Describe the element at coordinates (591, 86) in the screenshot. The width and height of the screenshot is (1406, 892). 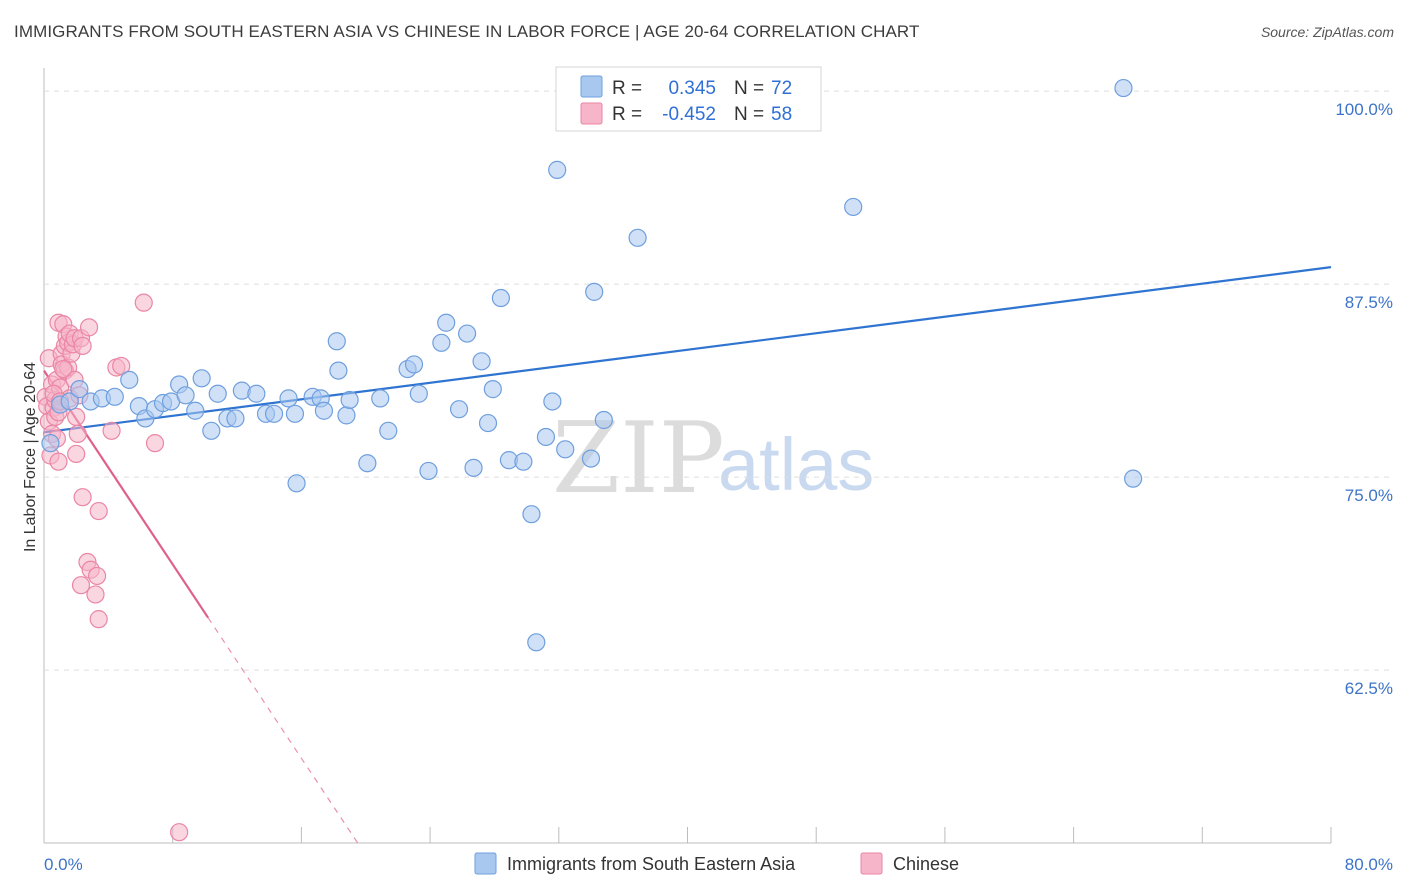
I see `legend-swatch-blue` at that location.